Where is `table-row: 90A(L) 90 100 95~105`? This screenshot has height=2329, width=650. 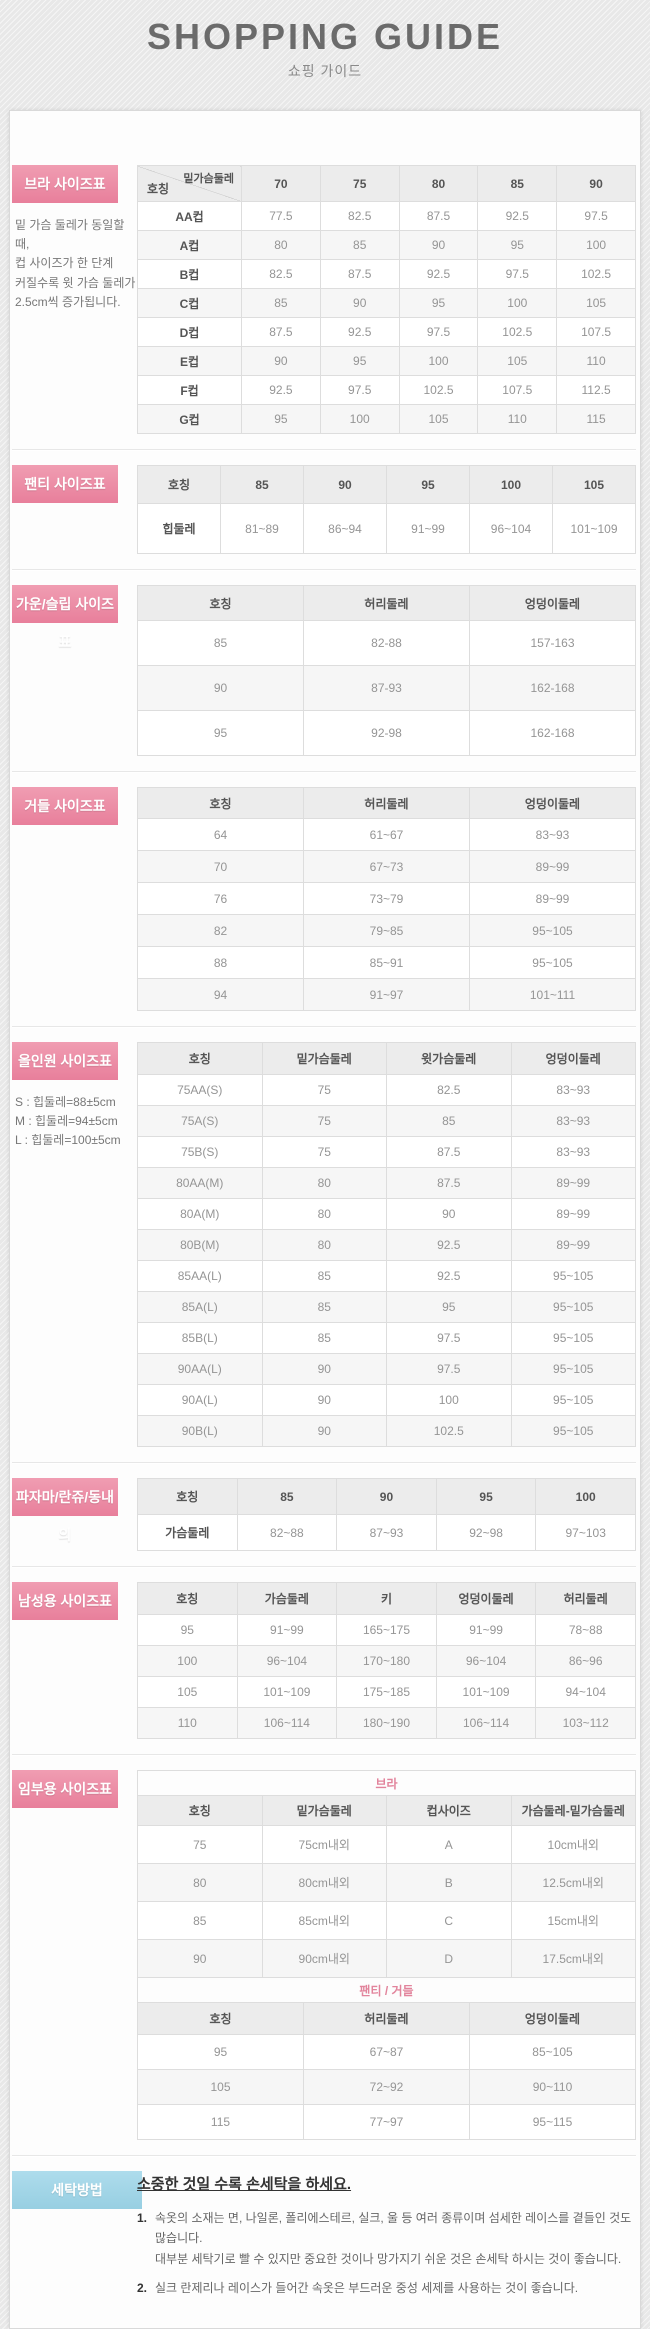 table-row: 90A(L) 90 100 95~105 is located at coordinates (386, 1400).